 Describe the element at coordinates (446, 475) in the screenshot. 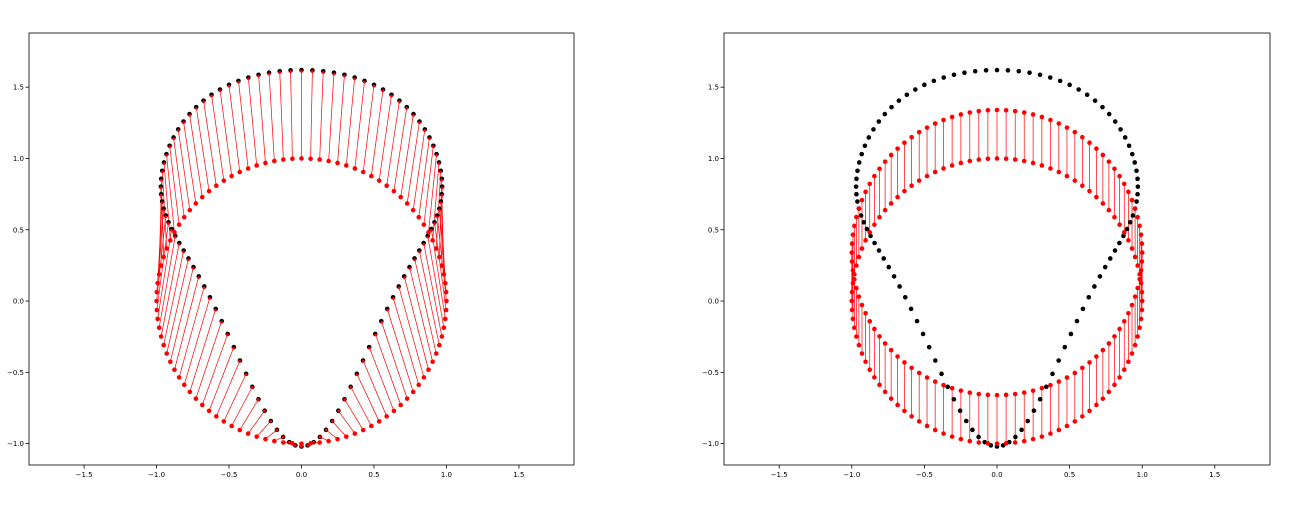

I see `x-tick-label: 1.0` at that location.